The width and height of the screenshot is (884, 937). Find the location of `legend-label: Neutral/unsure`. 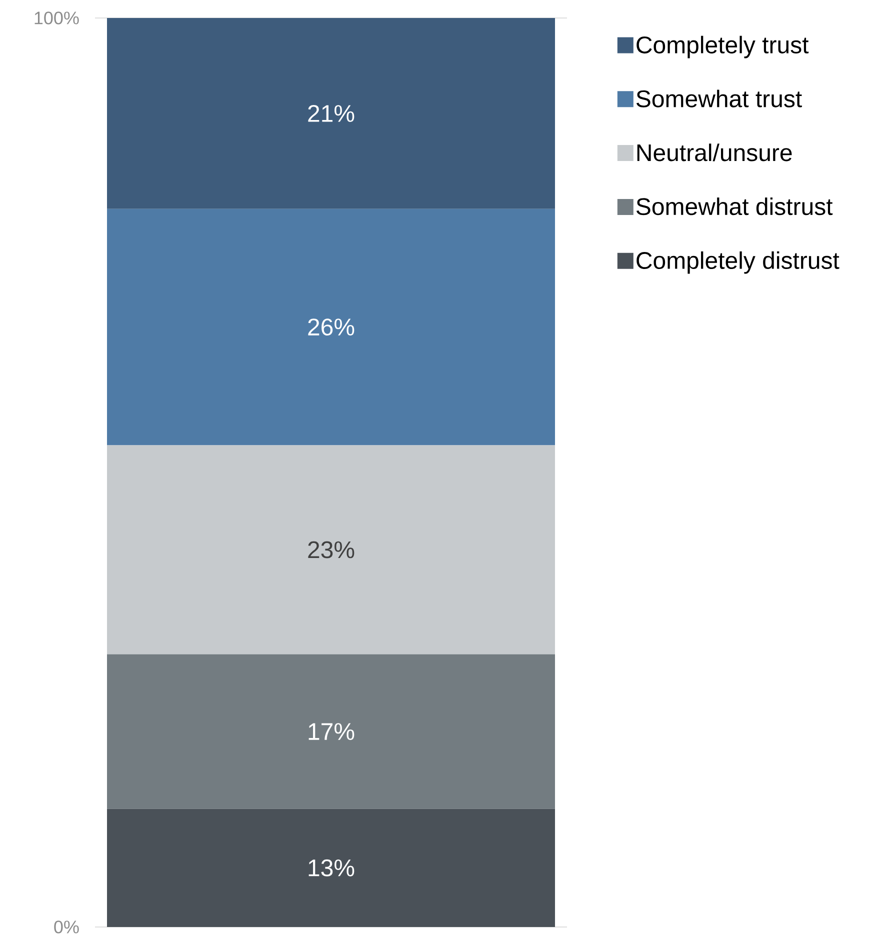

legend-label: Neutral/unsure is located at coordinates (714, 153).